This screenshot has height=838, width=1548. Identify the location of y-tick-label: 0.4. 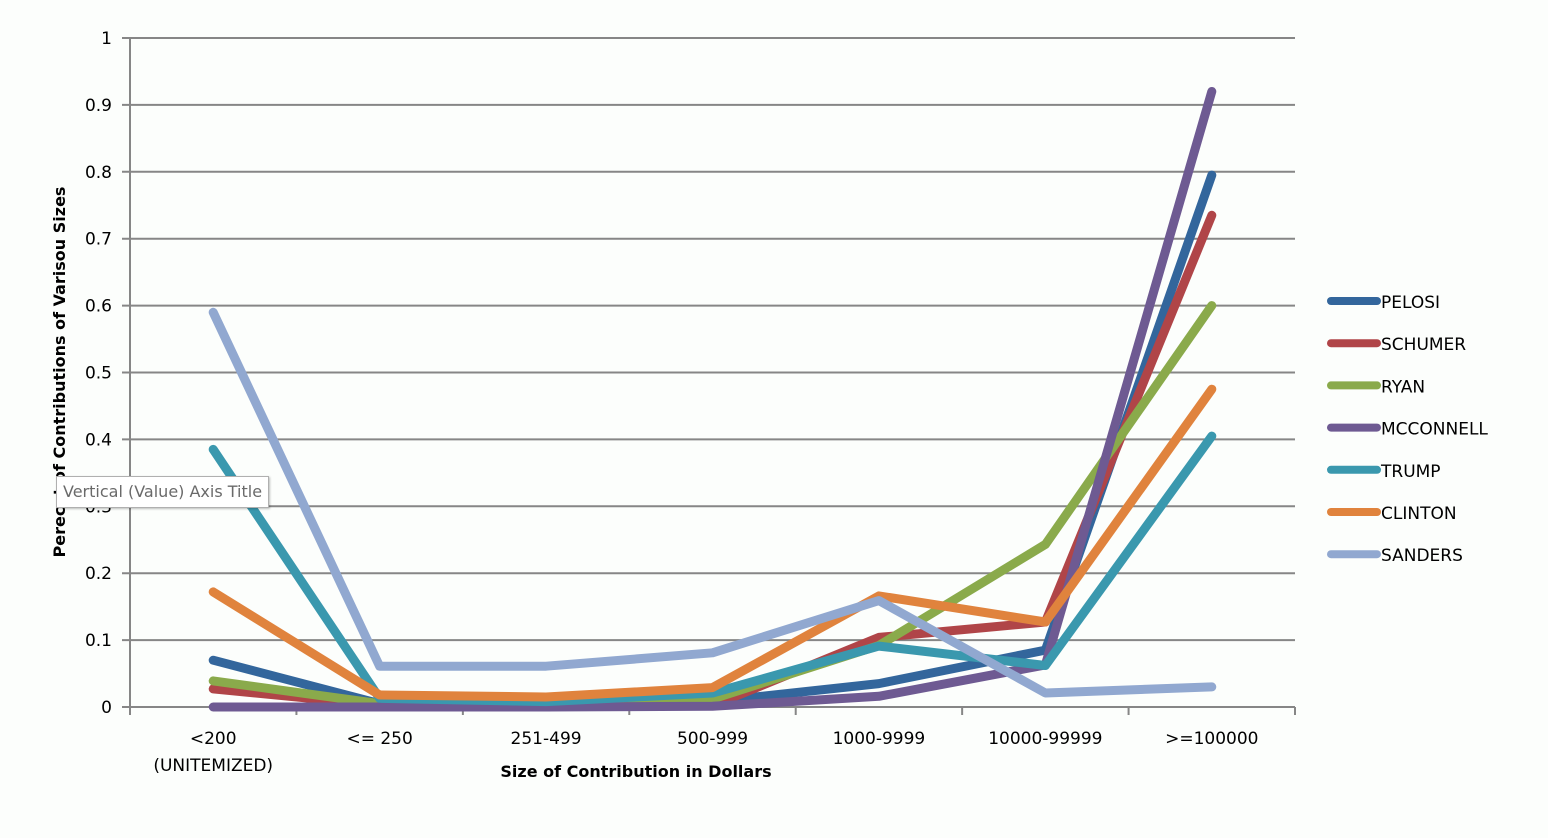
(98, 440).